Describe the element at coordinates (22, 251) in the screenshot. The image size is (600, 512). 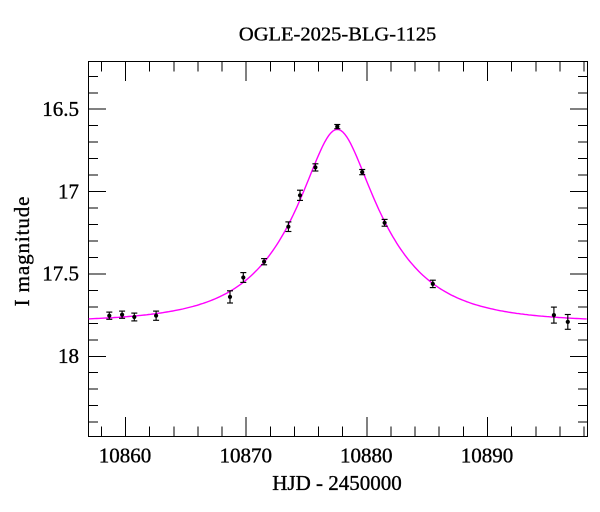
I see `svg-text: I magnitude` at that location.